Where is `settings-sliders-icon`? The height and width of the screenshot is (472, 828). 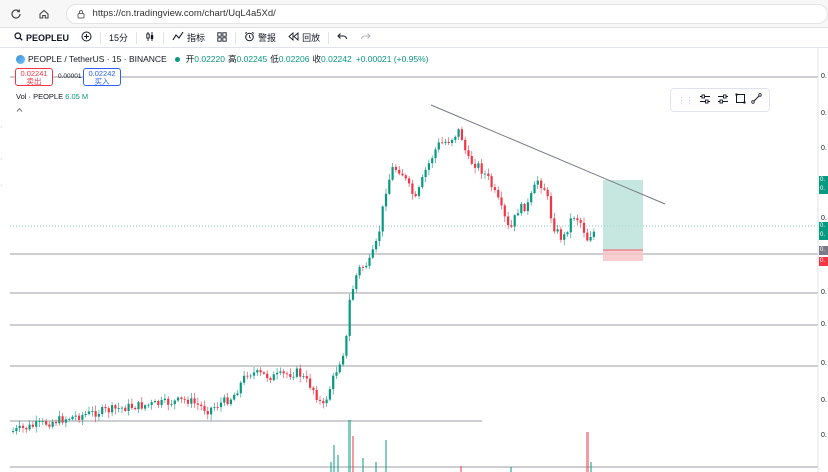 settings-sliders-icon is located at coordinates (705, 100).